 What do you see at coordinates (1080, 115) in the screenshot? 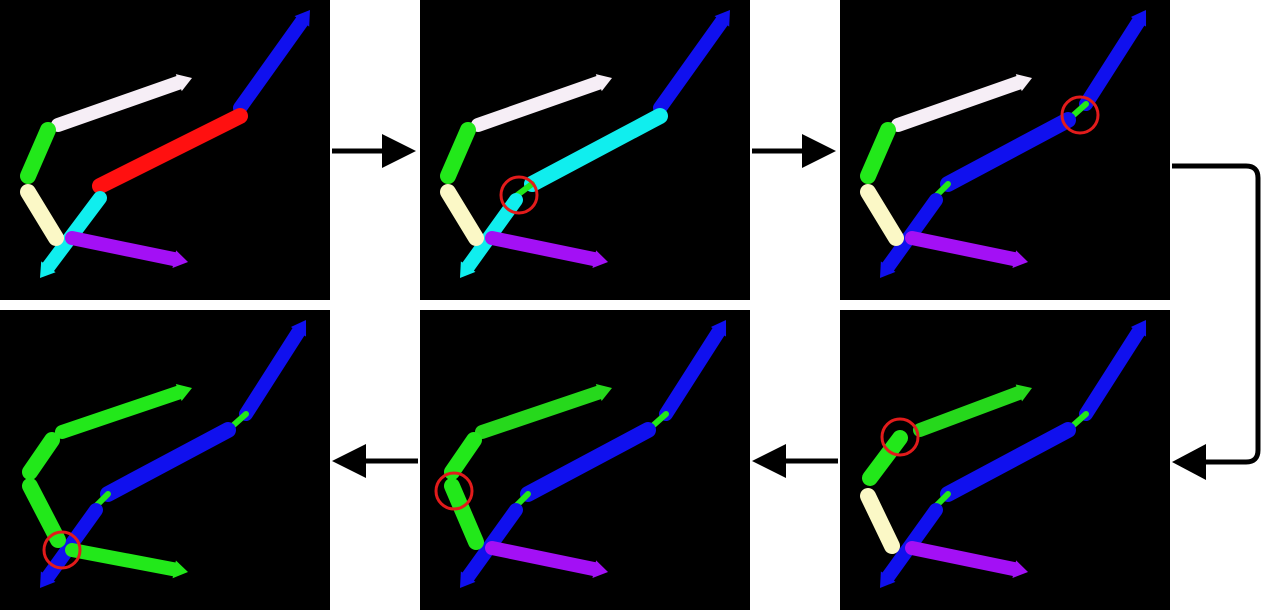
I see `step-3-highlight-circle` at bounding box center [1080, 115].